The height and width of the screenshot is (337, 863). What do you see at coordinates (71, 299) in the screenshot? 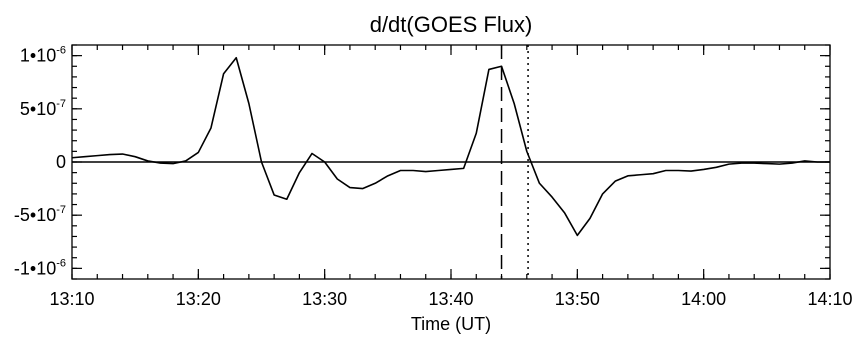
I see `x-tick-label: 13:10` at bounding box center [71, 299].